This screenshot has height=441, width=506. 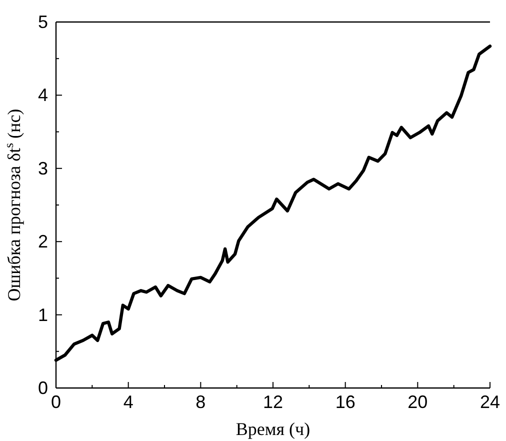 What do you see at coordinates (43, 388) in the screenshot?
I see `y-tick-label: 0` at bounding box center [43, 388].